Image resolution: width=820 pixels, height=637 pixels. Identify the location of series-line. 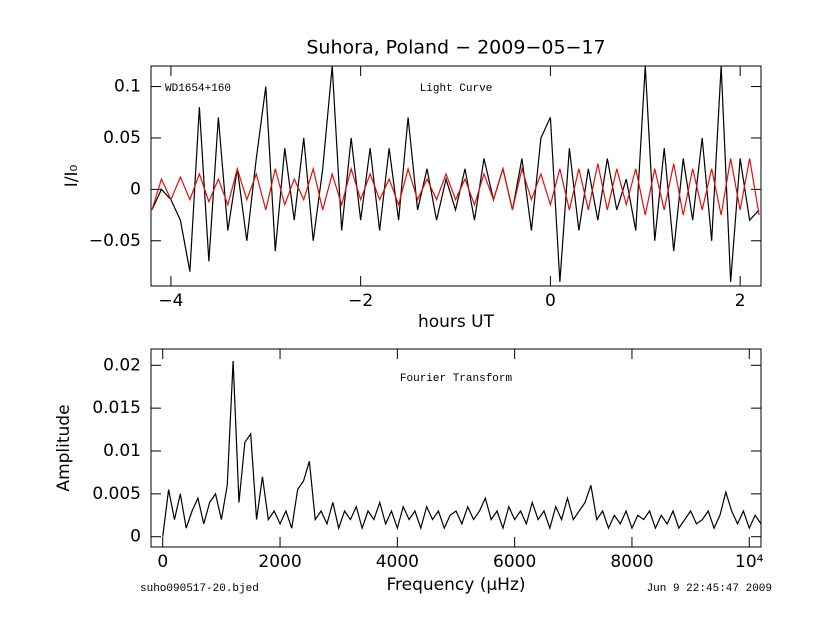
(455, 187).